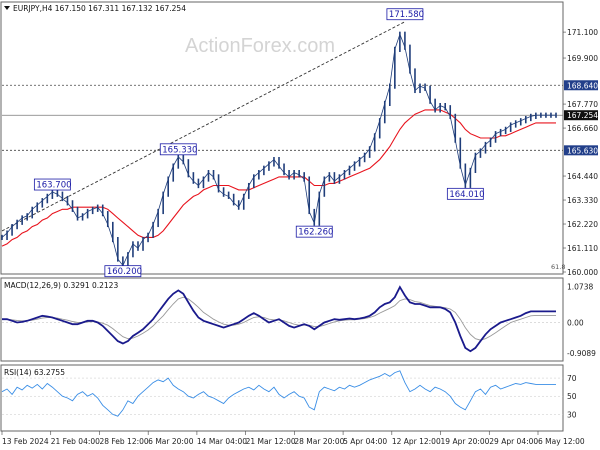 Image resolution: width=600 pixels, height=450 pixels. Describe the element at coordinates (465, 441) in the screenshot. I see `x-tick-label: 19 Apr 20:00` at that location.